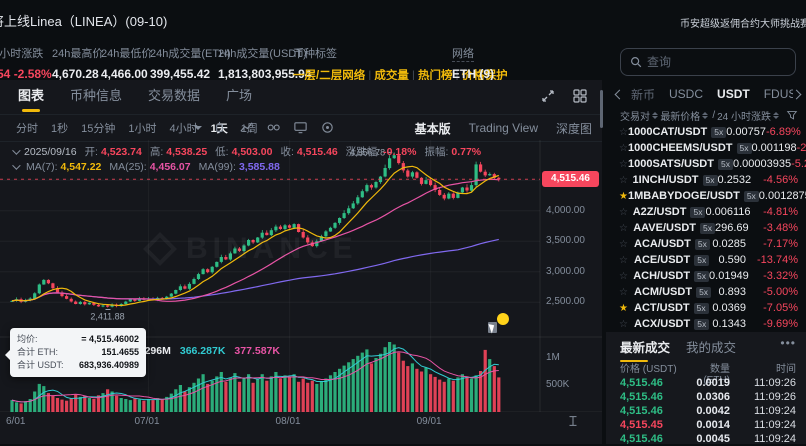  Describe the element at coordinates (503, 128) in the screenshot. I see `mode-Trading View: Trading View` at that location.